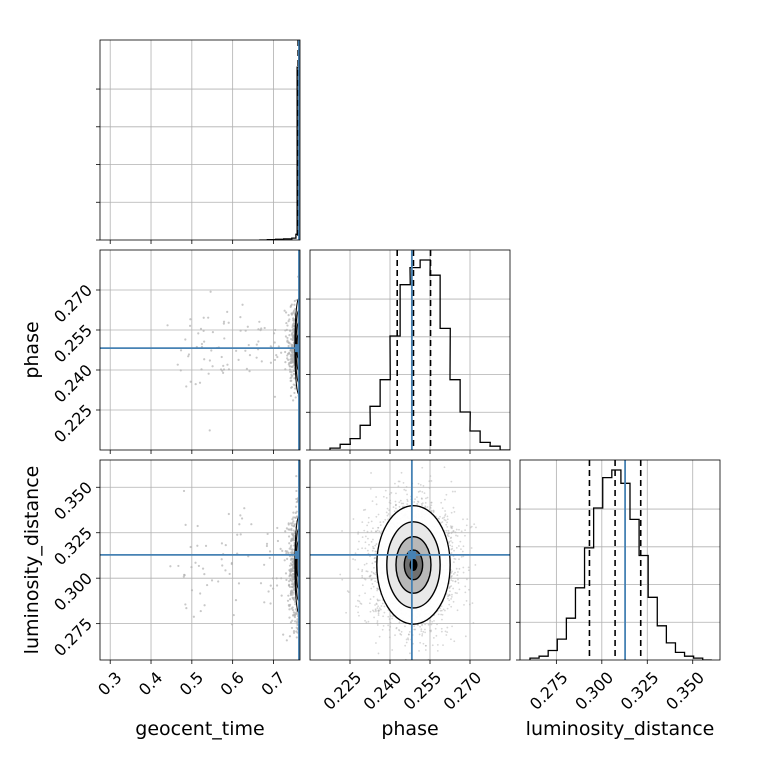  Describe the element at coordinates (411, 554) in the screenshot. I see `scatter-phase-vs-luminosity-distance-truth-marker` at that location.